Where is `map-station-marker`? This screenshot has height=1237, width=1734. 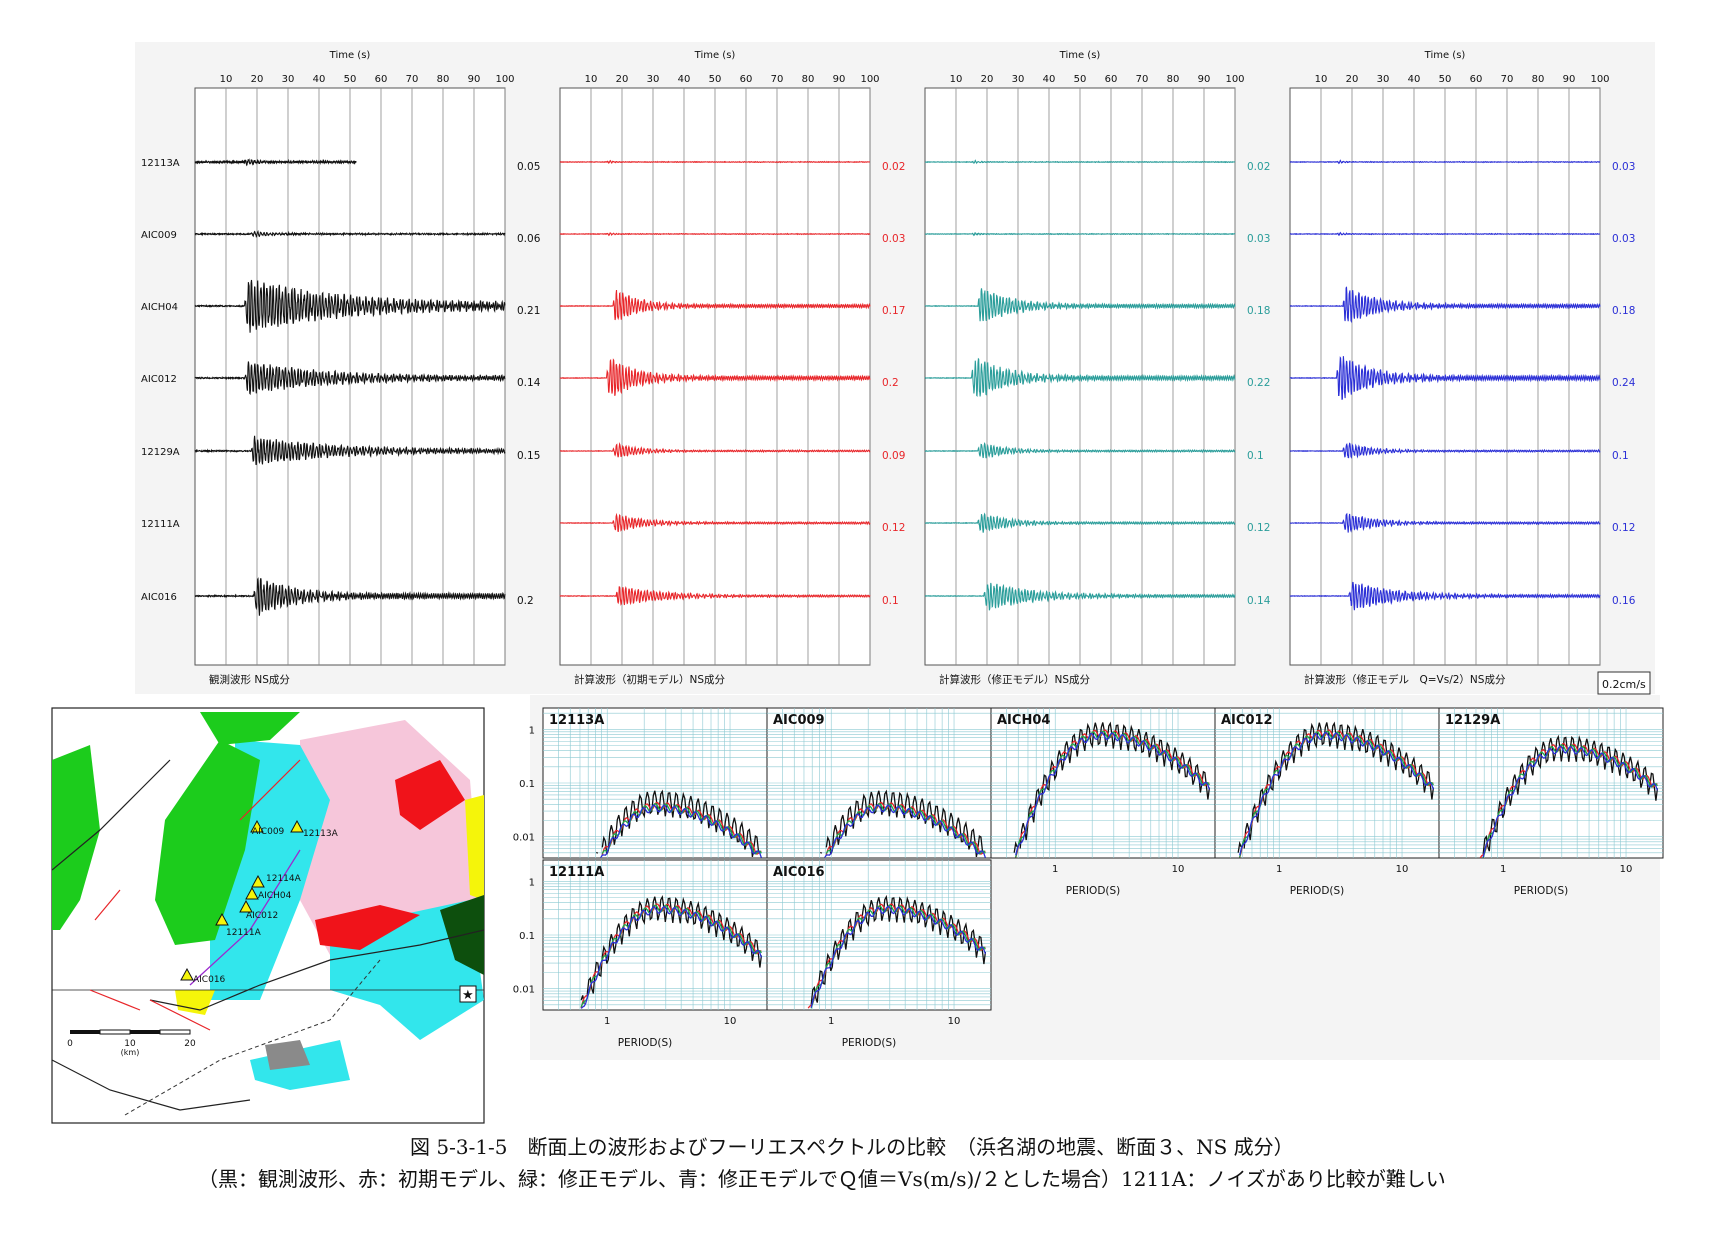
map-station-marker is located at coordinates (257, 826).